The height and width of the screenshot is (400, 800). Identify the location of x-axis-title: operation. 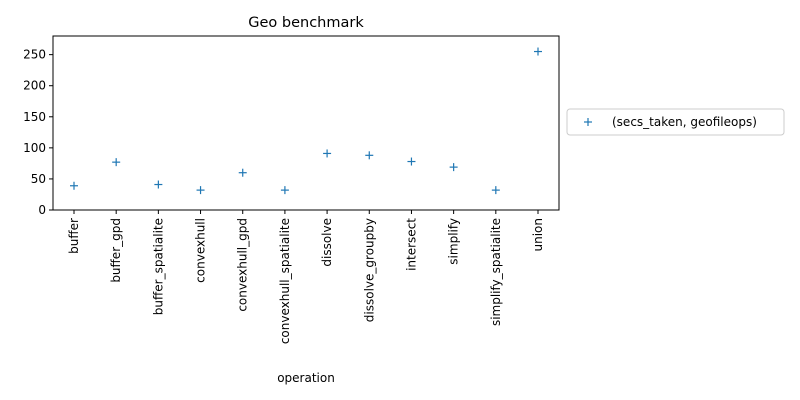
(306, 378).